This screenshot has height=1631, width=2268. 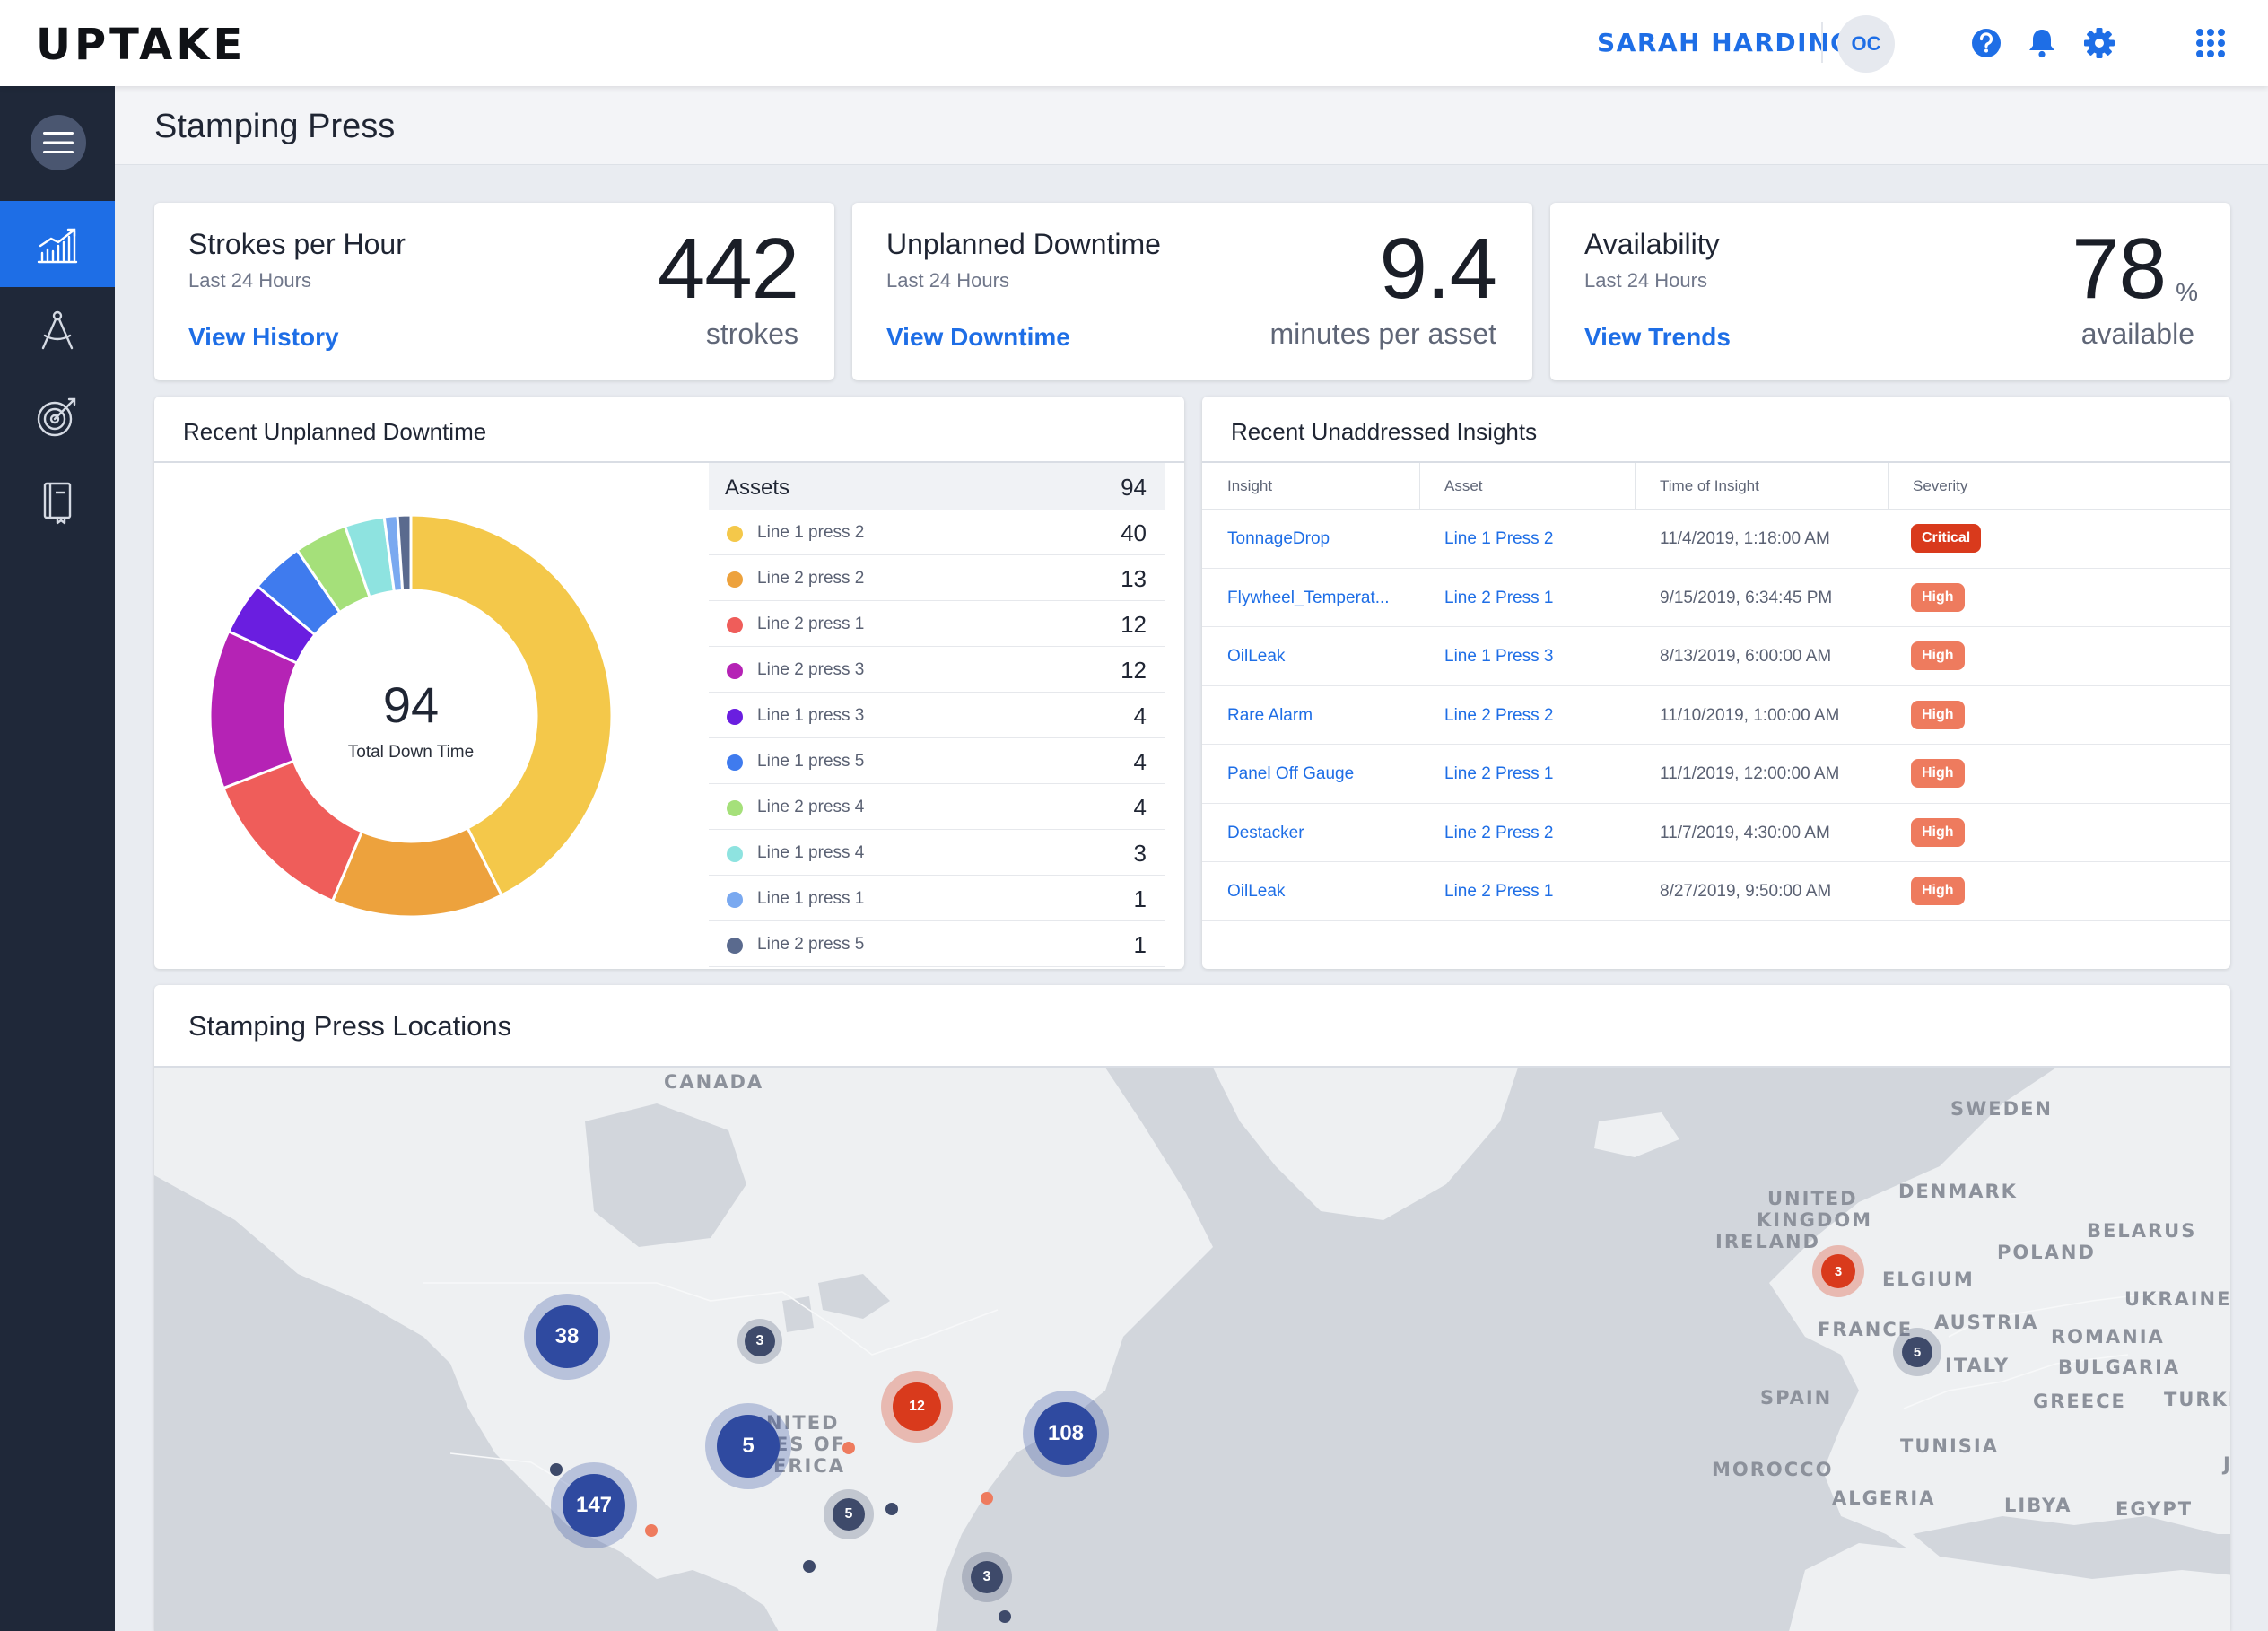 I want to click on legend-item: Line 2 press 5 1, so click(x=937, y=944).